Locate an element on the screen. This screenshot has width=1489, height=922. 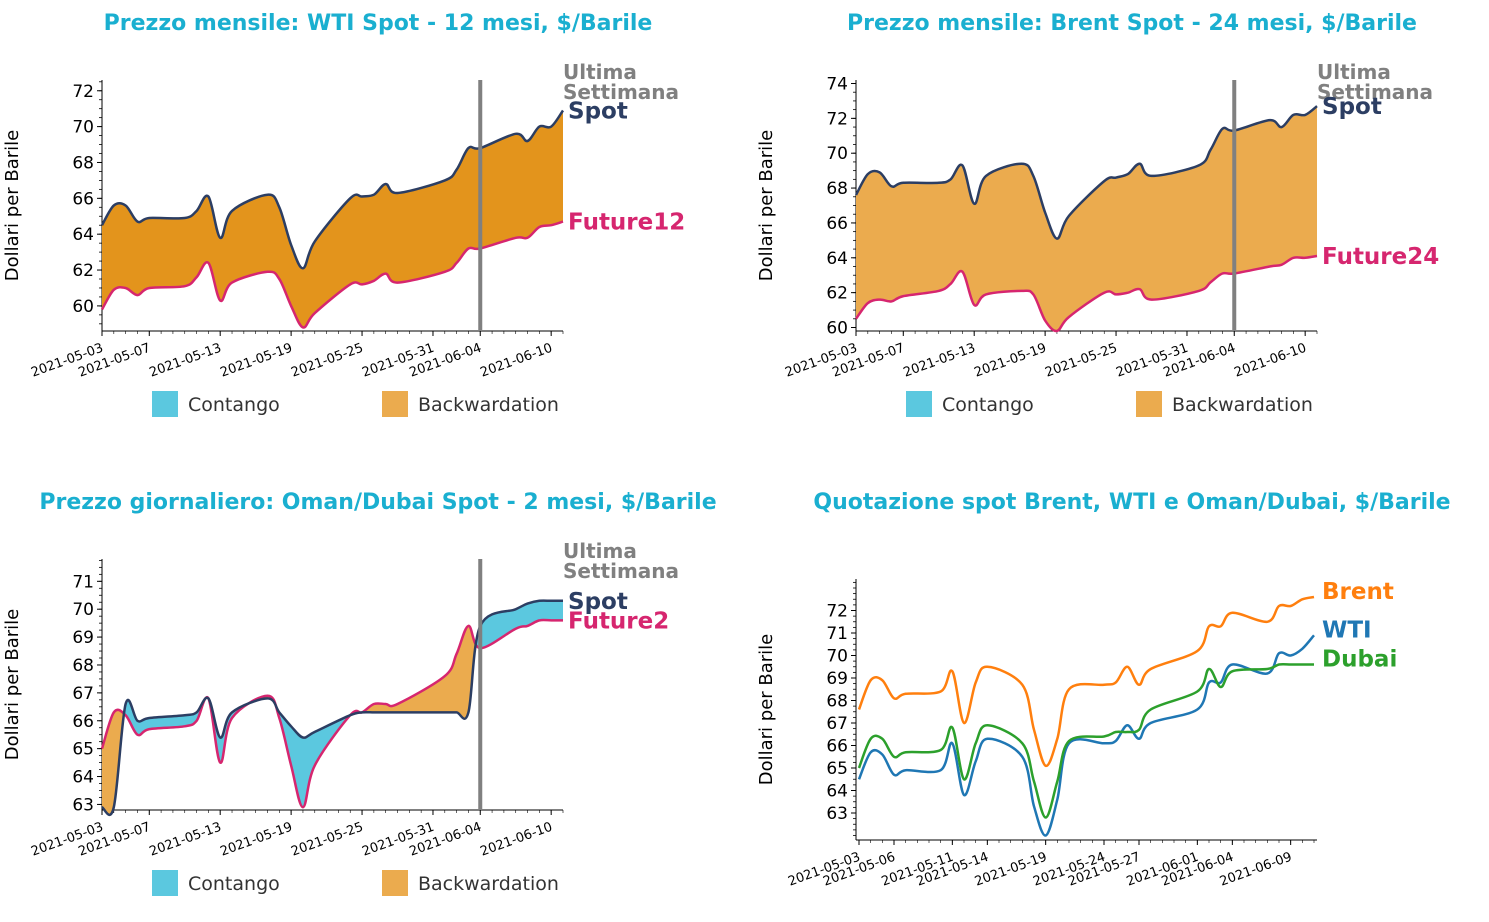
contango-area is located at coordinates (332, 707).